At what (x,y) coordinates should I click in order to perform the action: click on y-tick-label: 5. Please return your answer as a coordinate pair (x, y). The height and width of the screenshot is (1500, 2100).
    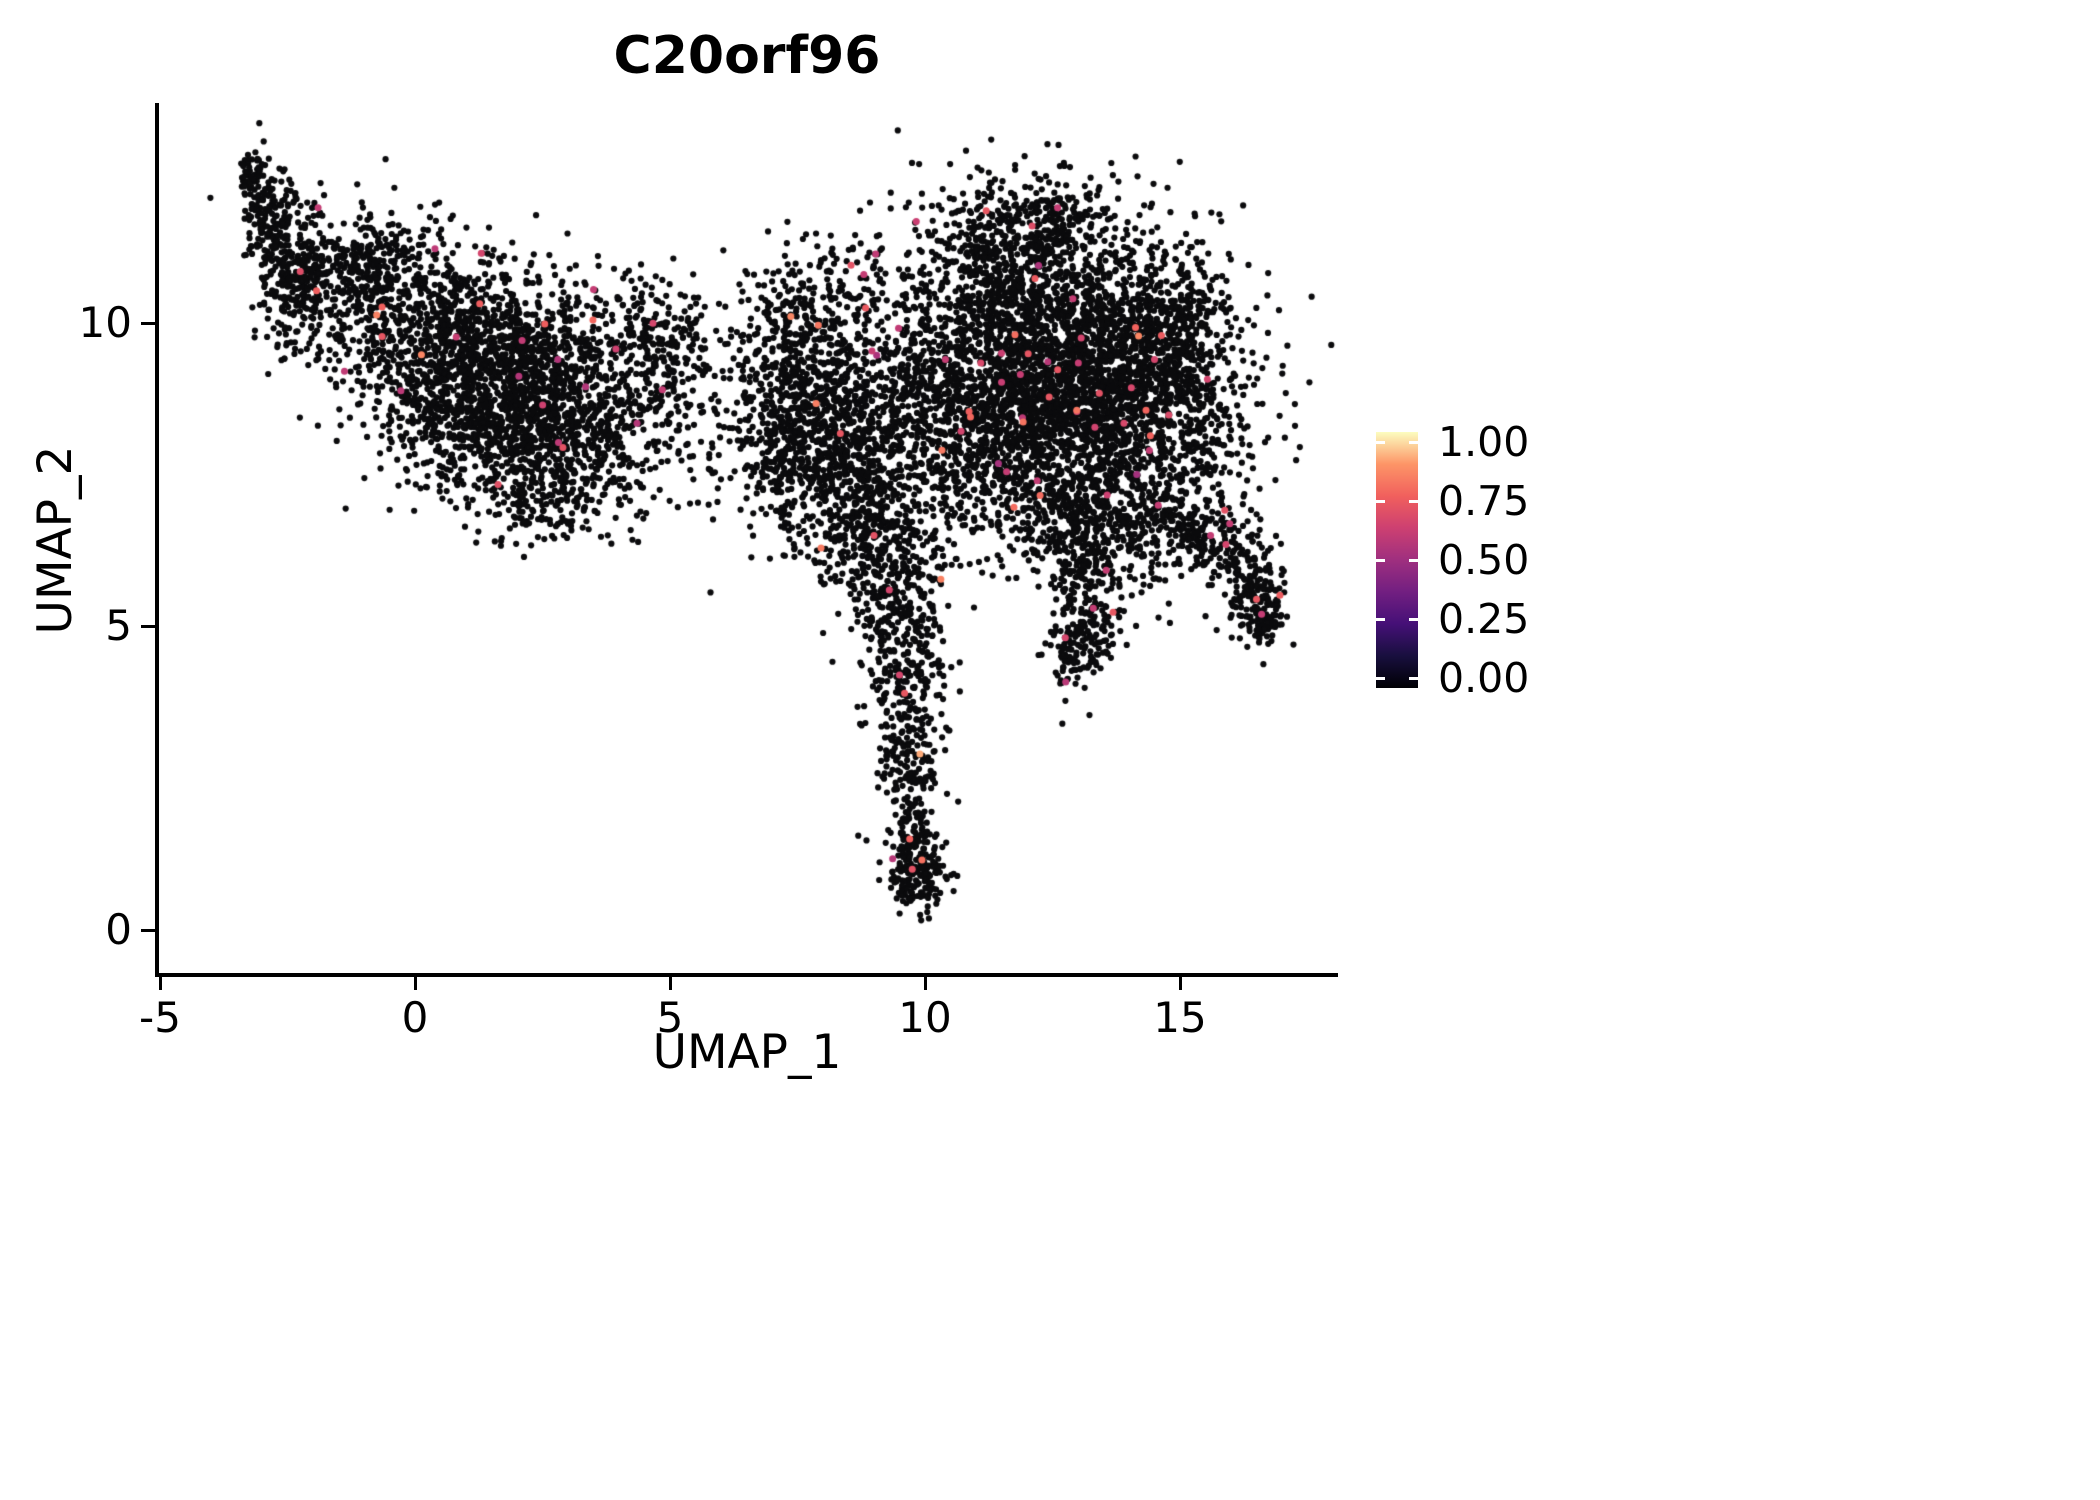
    Looking at the image, I should click on (118, 625).